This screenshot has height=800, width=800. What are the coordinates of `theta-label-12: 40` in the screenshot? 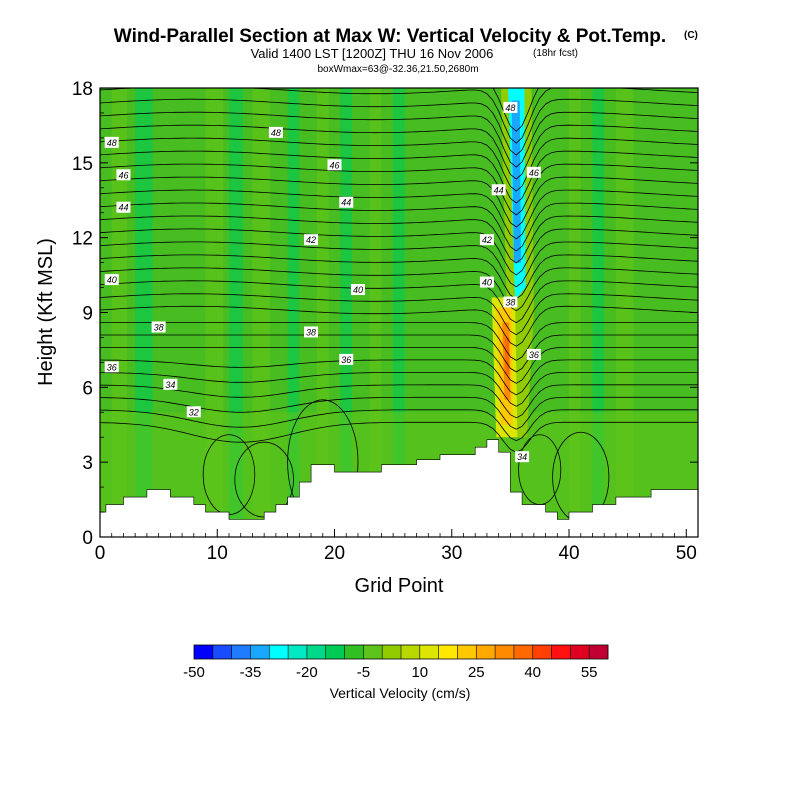 It's located at (358, 290).